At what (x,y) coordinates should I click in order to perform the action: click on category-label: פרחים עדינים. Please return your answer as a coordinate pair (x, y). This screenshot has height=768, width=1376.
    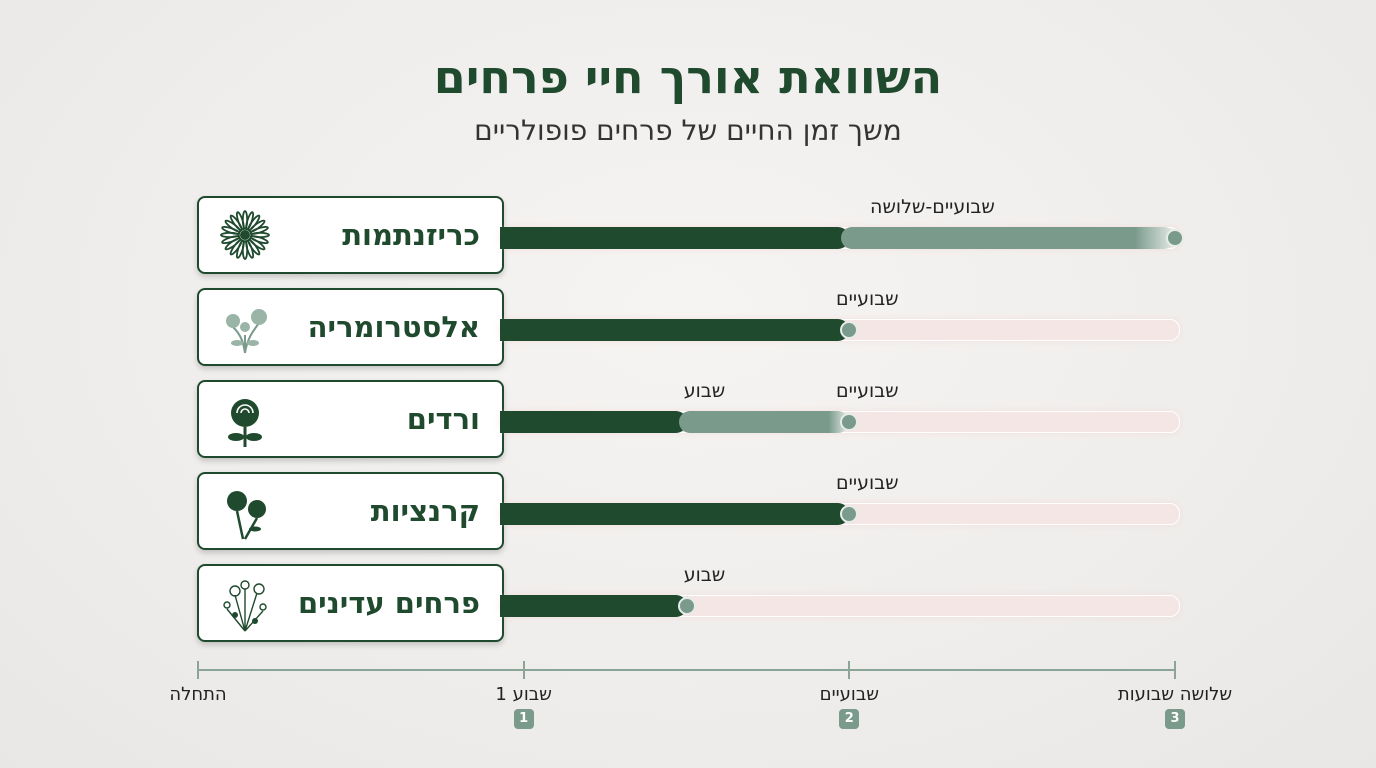
    Looking at the image, I should click on (388, 603).